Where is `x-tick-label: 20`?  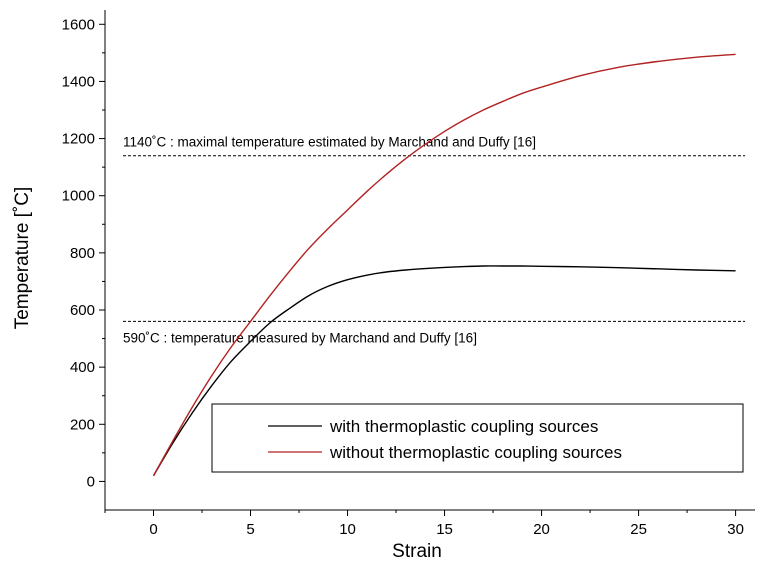
x-tick-label: 20 is located at coordinates (541, 529).